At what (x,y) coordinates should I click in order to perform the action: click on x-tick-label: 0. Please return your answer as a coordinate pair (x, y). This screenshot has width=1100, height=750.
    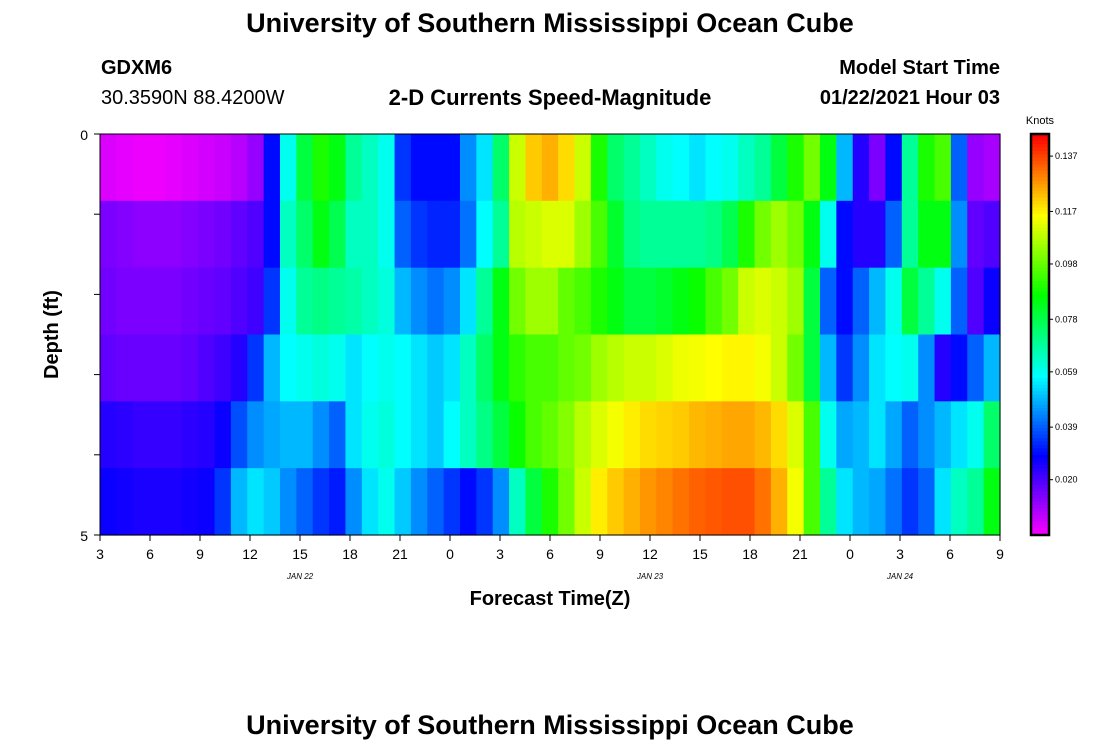
    Looking at the image, I should click on (450, 554).